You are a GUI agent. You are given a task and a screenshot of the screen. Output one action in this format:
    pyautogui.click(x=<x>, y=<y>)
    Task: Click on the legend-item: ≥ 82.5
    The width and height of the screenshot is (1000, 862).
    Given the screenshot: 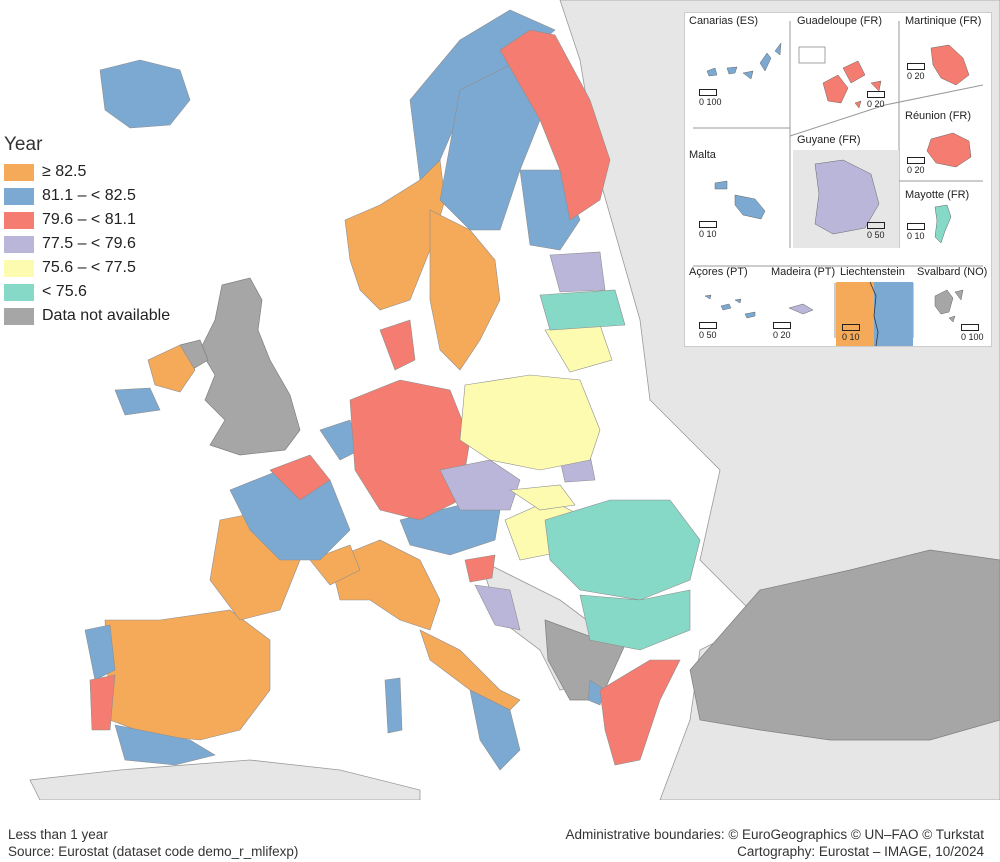 What is the action you would take?
    pyautogui.click(x=87, y=172)
    